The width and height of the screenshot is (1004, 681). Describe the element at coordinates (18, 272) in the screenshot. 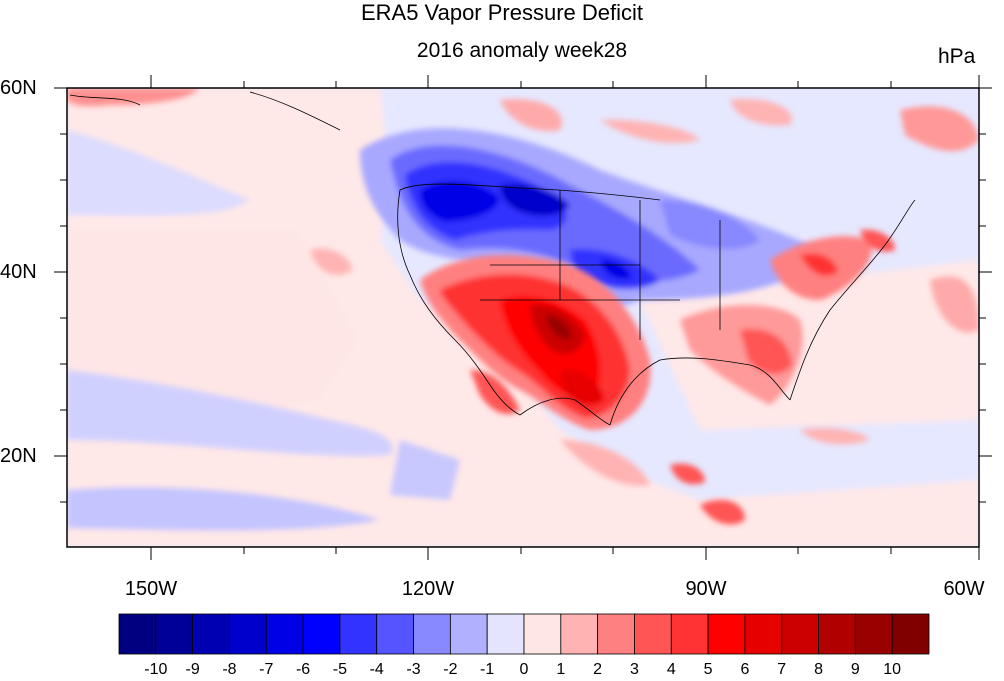

I see `lat-label-40n: 40N` at that location.